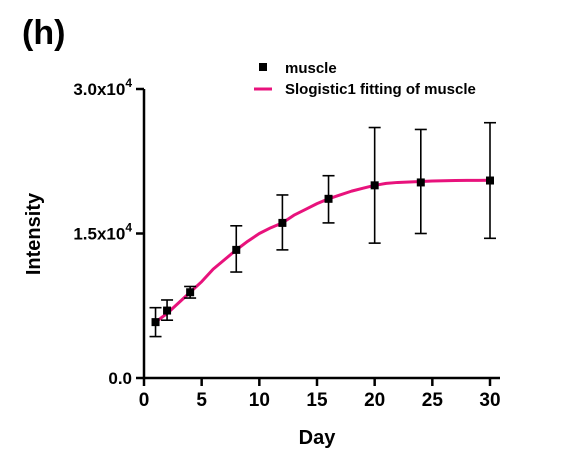  Describe the element at coordinates (120, 378) in the screenshot. I see `y-tick-label: 0.0` at that location.